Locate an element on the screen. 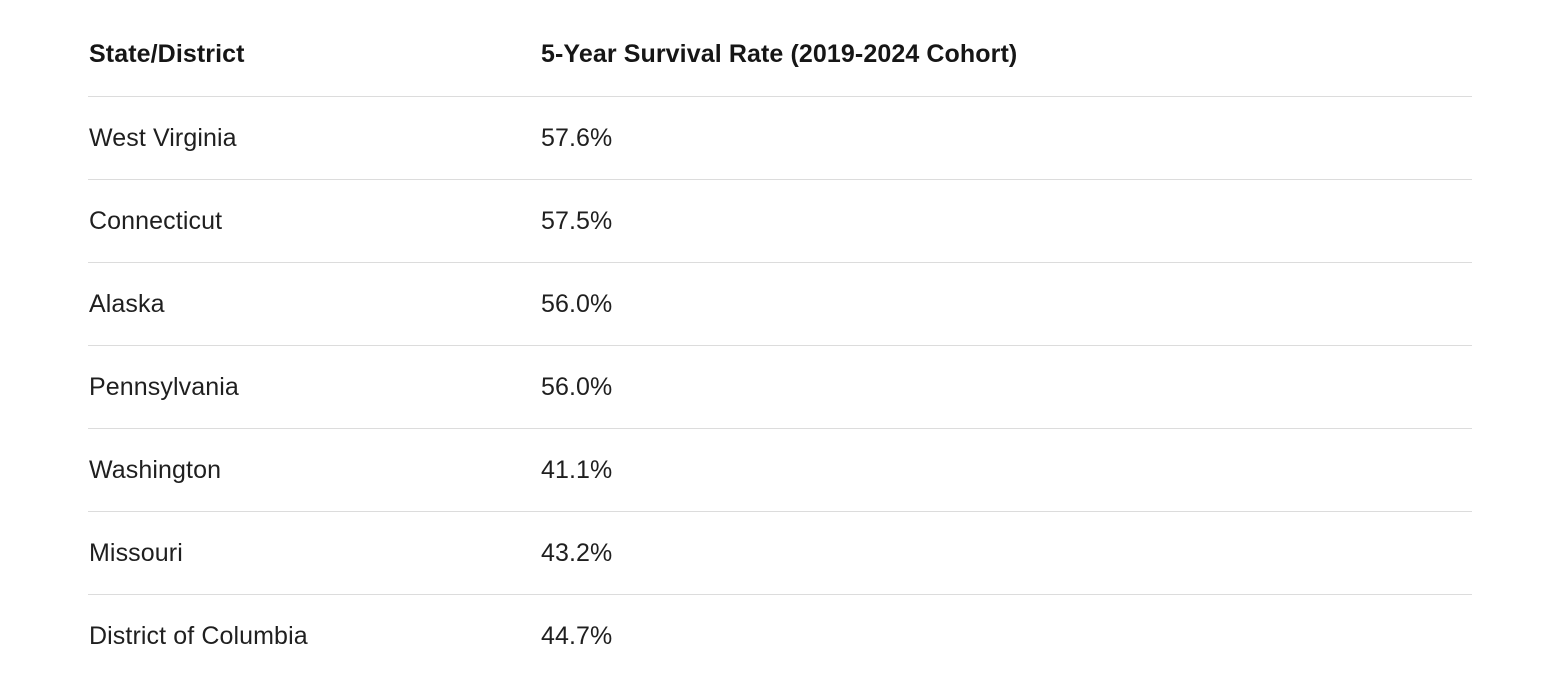 The width and height of the screenshot is (1563, 698). table-row: West Virginia 57.6% is located at coordinates (780, 138).